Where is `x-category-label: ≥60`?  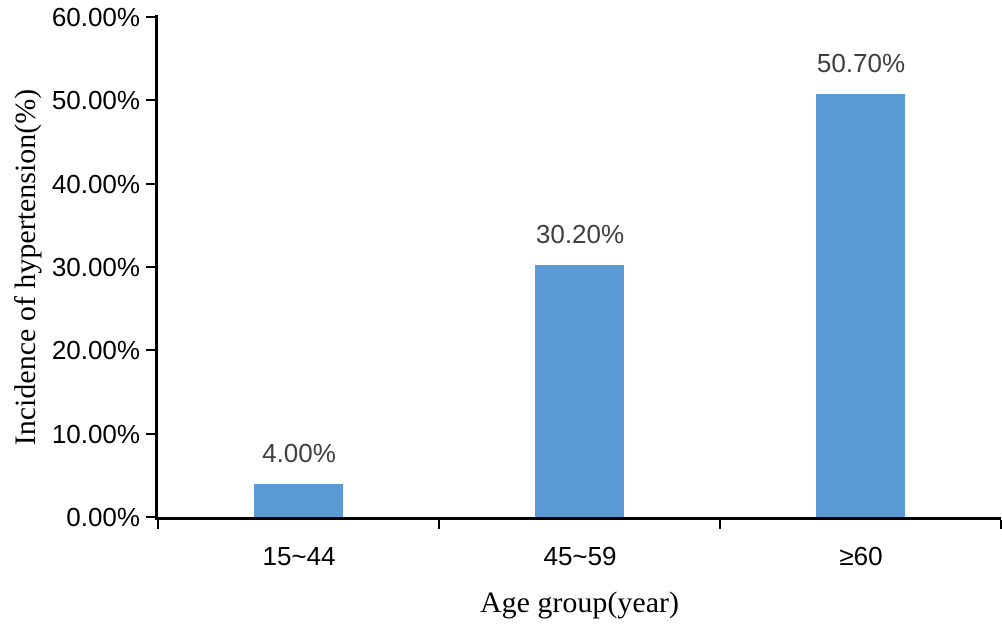
x-category-label: ≥60 is located at coordinates (861, 556).